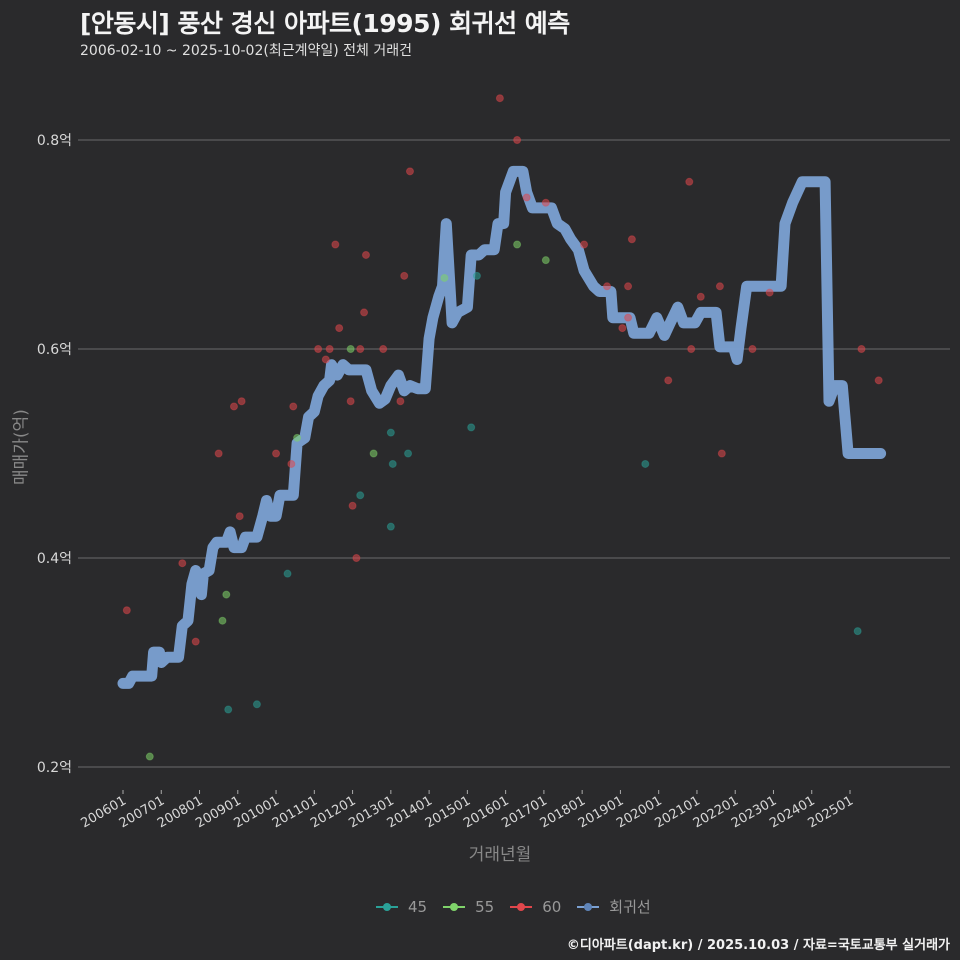  I want to click on legend-label: 60, so click(552, 906).